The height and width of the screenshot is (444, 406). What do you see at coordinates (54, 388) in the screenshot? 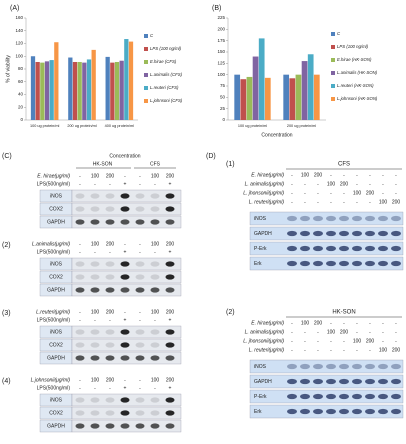
I see `lps-label: LPS(500ng/ml)` at bounding box center [54, 388].